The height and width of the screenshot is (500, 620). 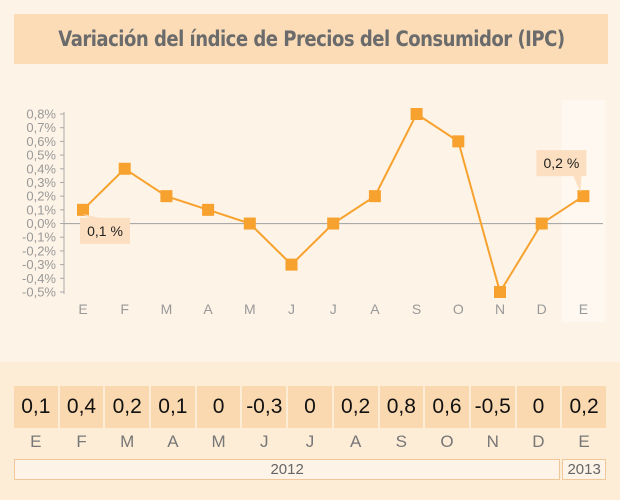 I want to click on y-tick-label: -0,4%, so click(x=39, y=278).